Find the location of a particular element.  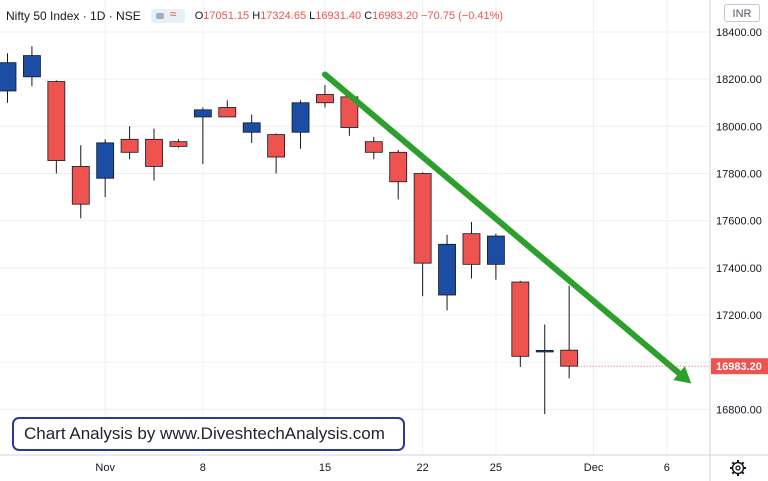

x-tick-label: 25 is located at coordinates (496, 468).